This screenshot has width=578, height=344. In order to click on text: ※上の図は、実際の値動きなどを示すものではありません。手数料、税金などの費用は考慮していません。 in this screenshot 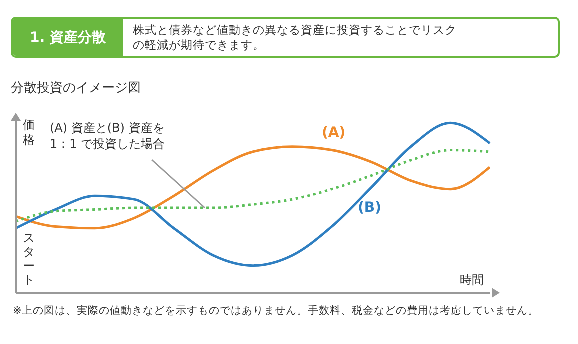, I will do `click(276, 311)`.